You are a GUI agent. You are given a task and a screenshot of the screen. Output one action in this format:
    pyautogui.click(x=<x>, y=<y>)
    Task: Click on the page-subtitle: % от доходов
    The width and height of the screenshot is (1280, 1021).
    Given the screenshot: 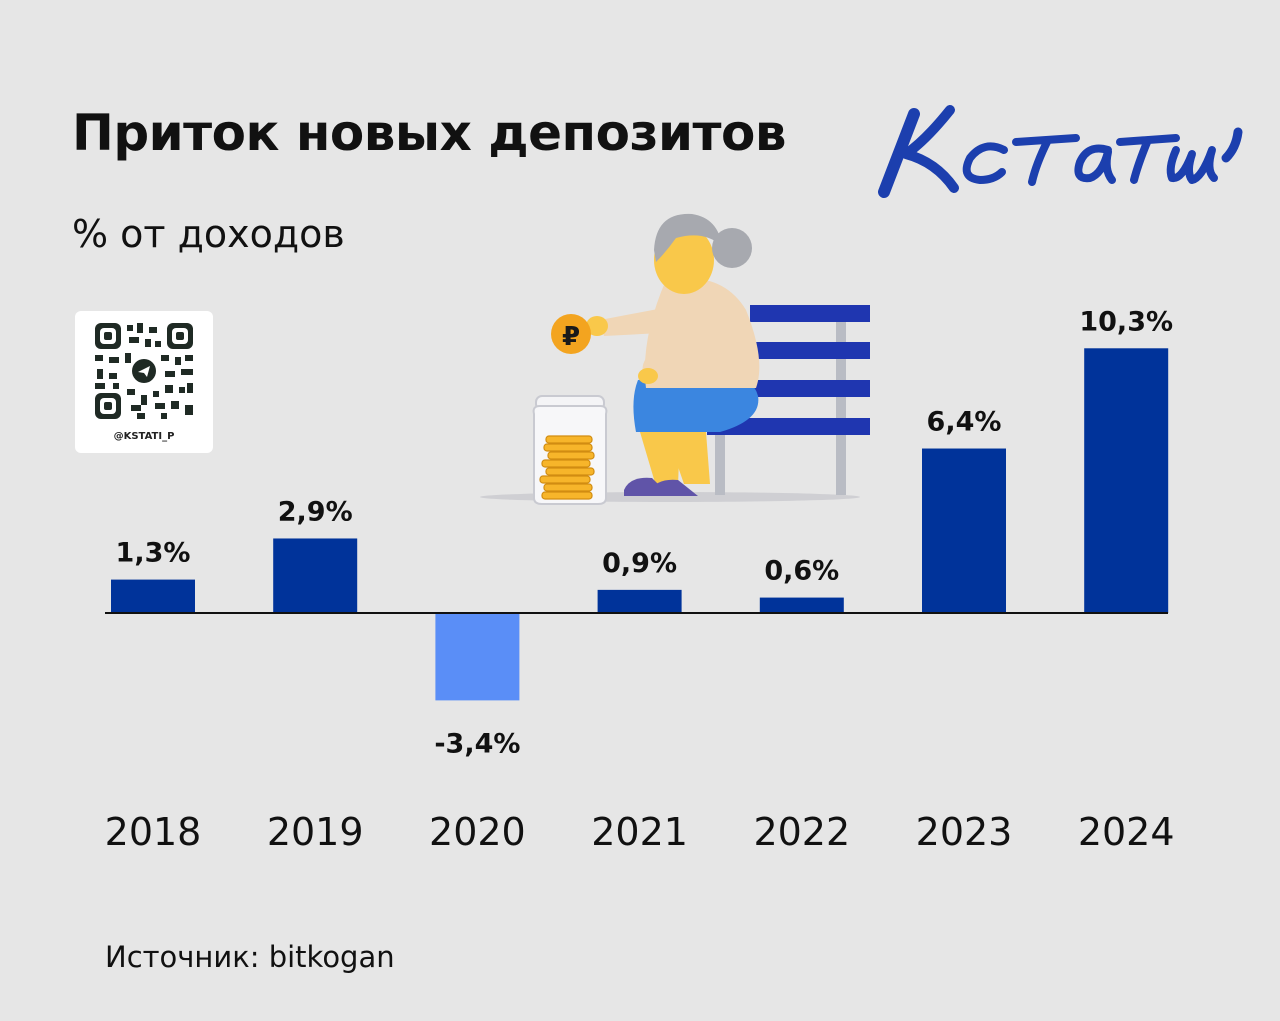 What is the action you would take?
    pyautogui.click(x=208, y=234)
    